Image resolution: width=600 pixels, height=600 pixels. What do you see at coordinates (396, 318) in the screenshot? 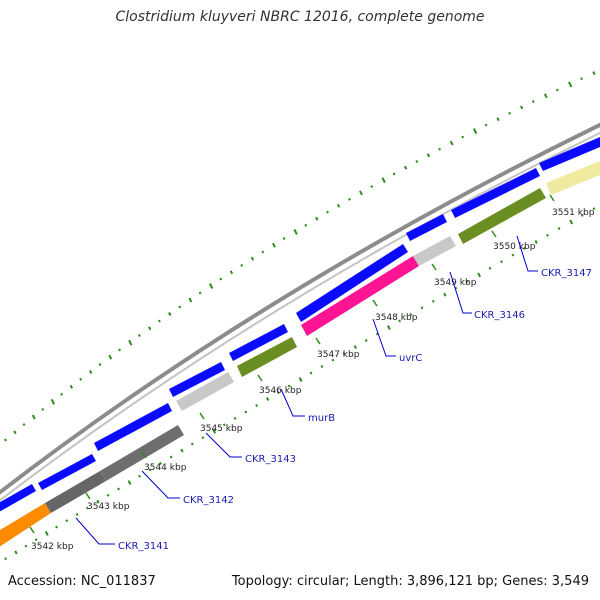
I see `kbp-label: 3548 kbp` at bounding box center [396, 318].